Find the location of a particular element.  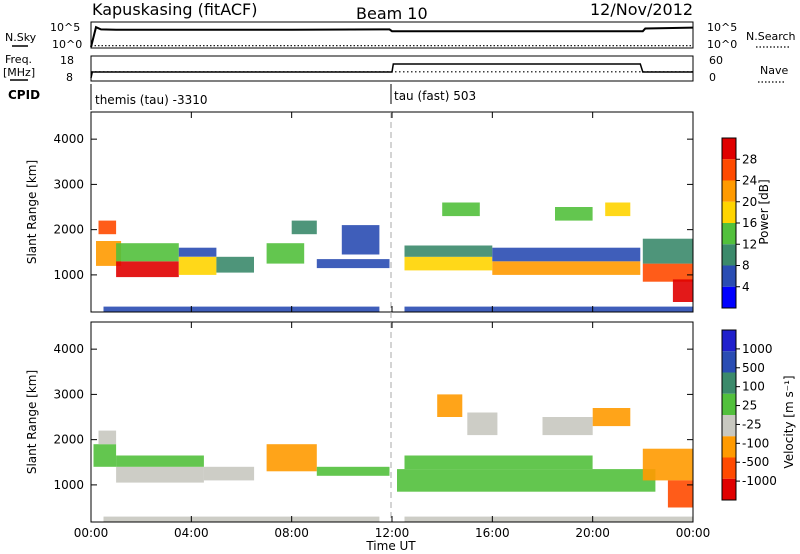

velocity-ylabel: Slant Range [km] is located at coordinates (32, 422).